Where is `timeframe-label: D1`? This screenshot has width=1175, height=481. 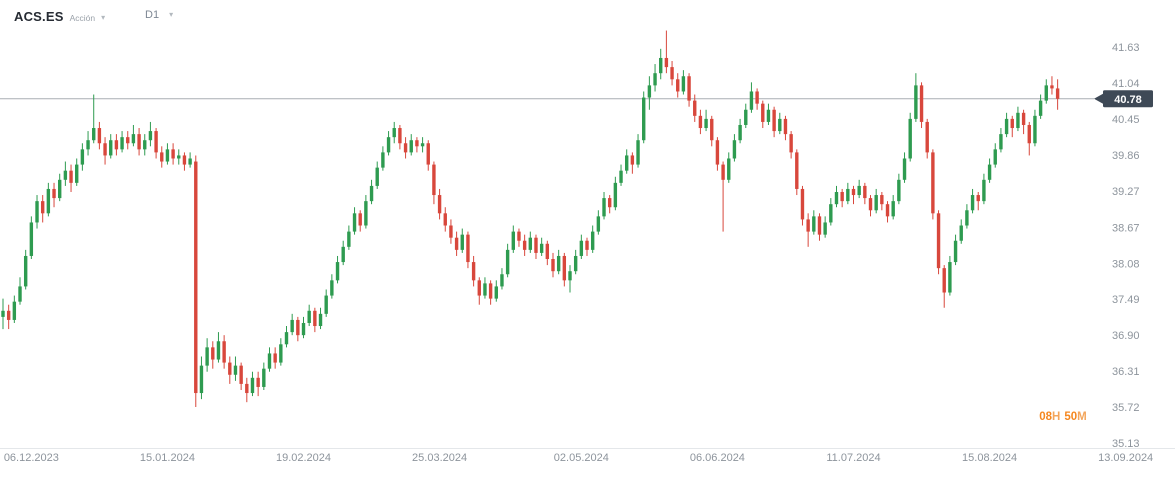 timeframe-label: D1 is located at coordinates (152, 15).